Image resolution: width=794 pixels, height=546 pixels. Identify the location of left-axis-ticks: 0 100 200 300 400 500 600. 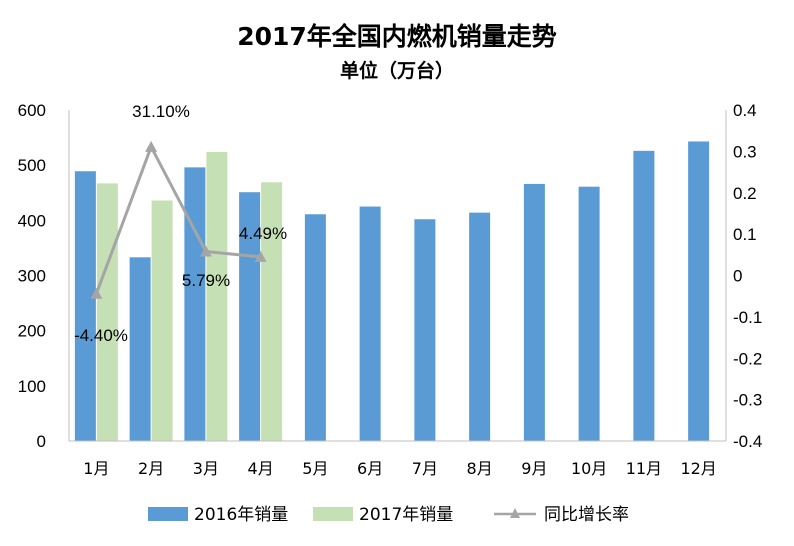
(32, 276).